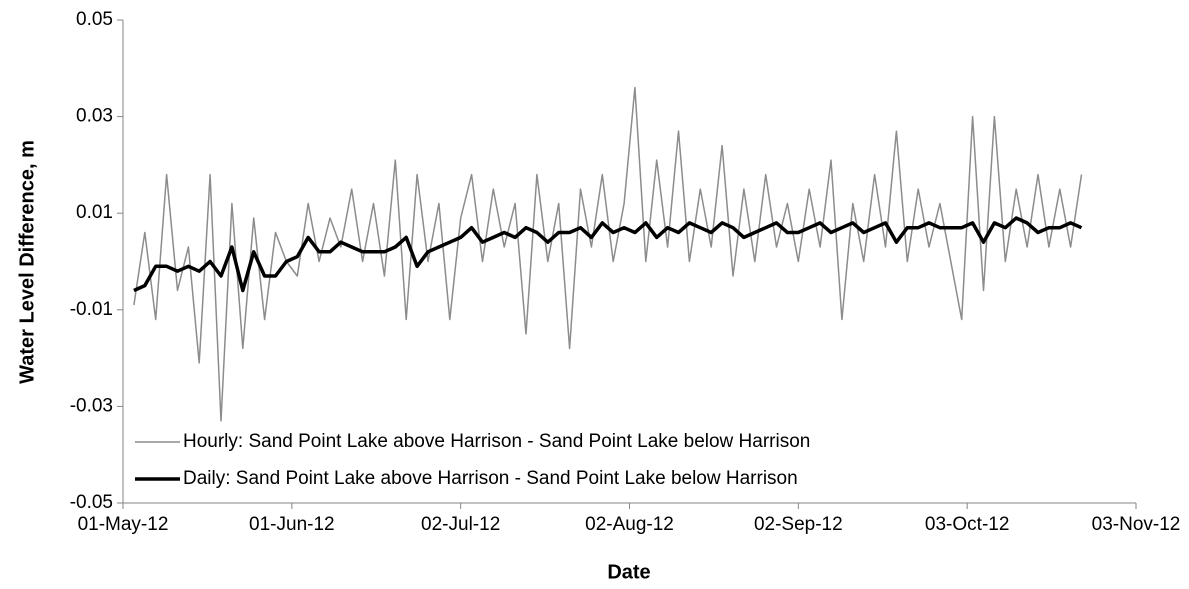 This screenshot has width=1189, height=589. I want to click on y-tick-label: -0.01, so click(91, 309).